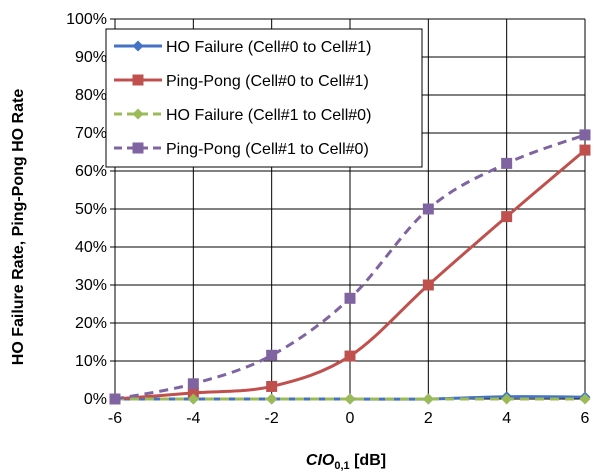 This screenshot has width=595, height=472. I want to click on x-tick-label: 6, so click(585, 418).